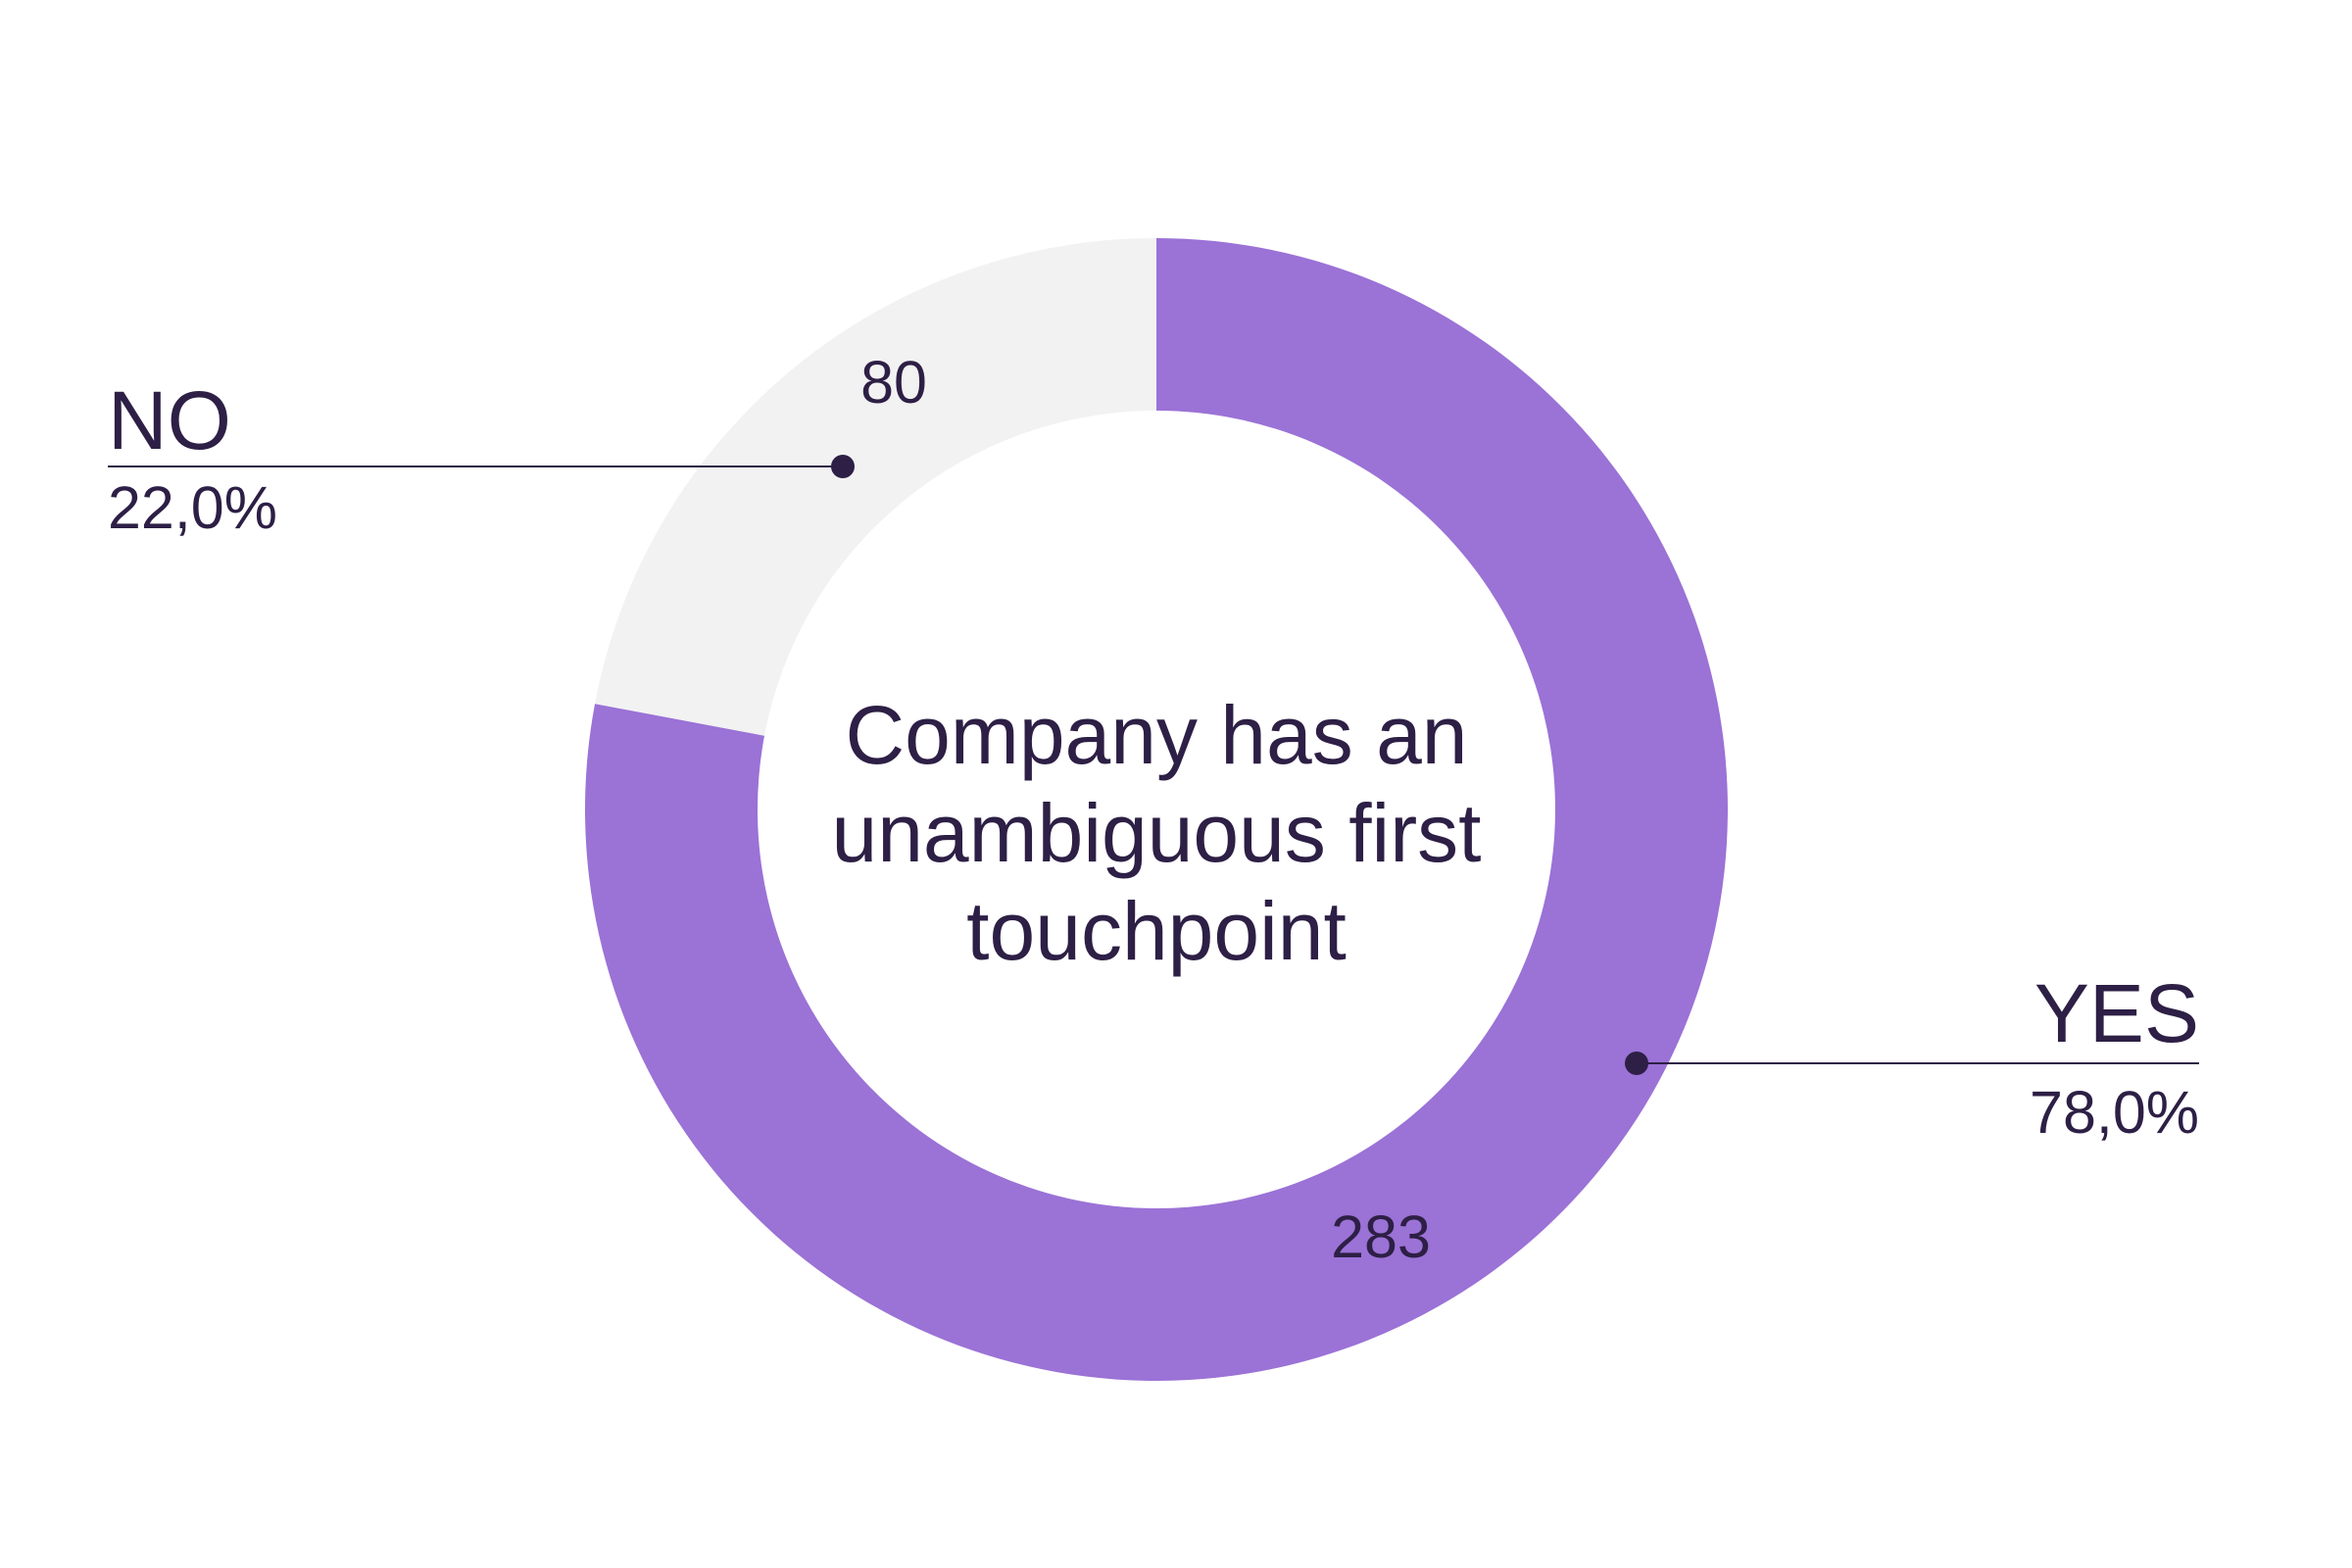  Describe the element at coordinates (169, 420) in the screenshot. I see `category-label: NO` at that location.